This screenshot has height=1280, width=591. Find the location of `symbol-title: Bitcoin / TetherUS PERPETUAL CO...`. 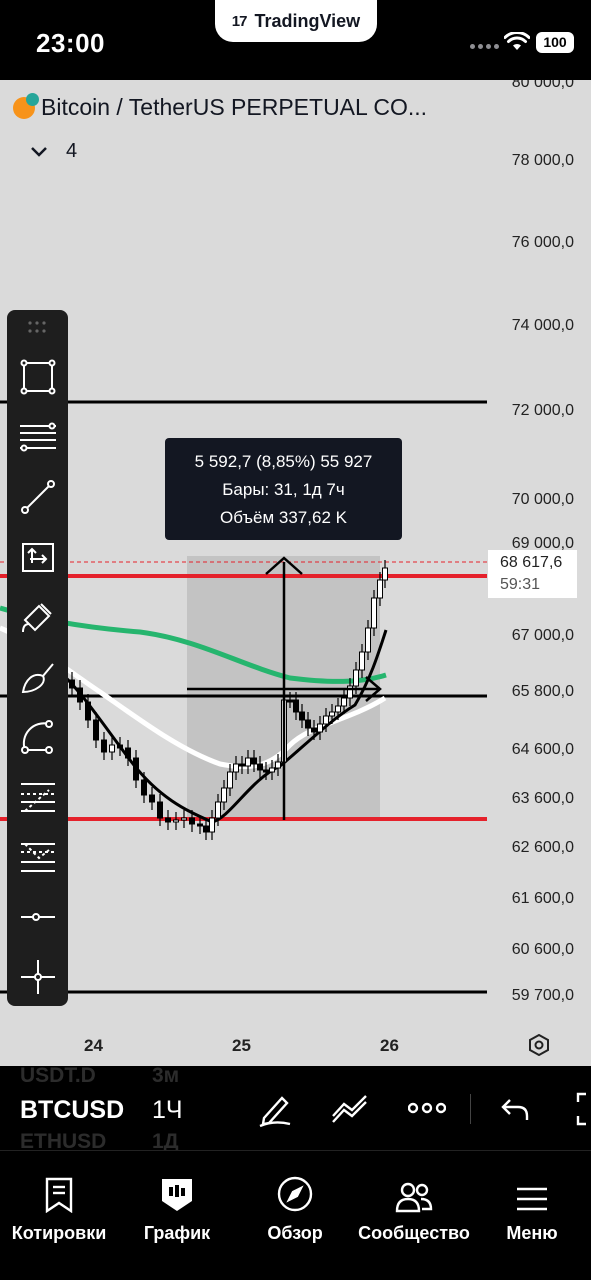

symbol-title: Bitcoin / TetherUS PERPETUAL CO... is located at coordinates (220, 106).